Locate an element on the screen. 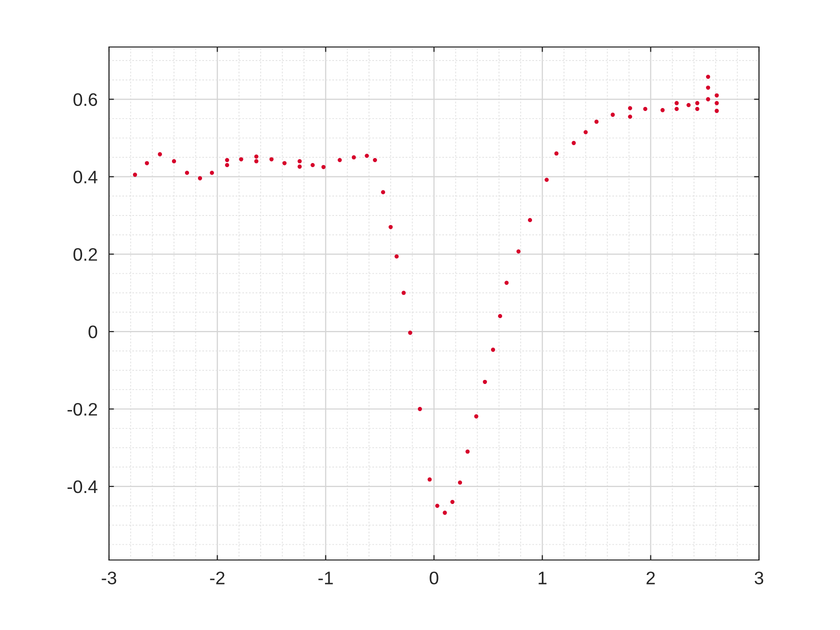  x-tick-label: 2 is located at coordinates (650, 578).